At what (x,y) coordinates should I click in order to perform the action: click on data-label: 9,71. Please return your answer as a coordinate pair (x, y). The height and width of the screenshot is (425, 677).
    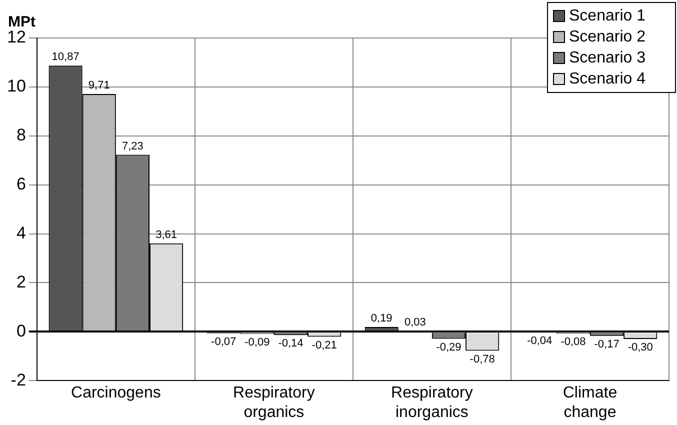
    Looking at the image, I should click on (99, 86).